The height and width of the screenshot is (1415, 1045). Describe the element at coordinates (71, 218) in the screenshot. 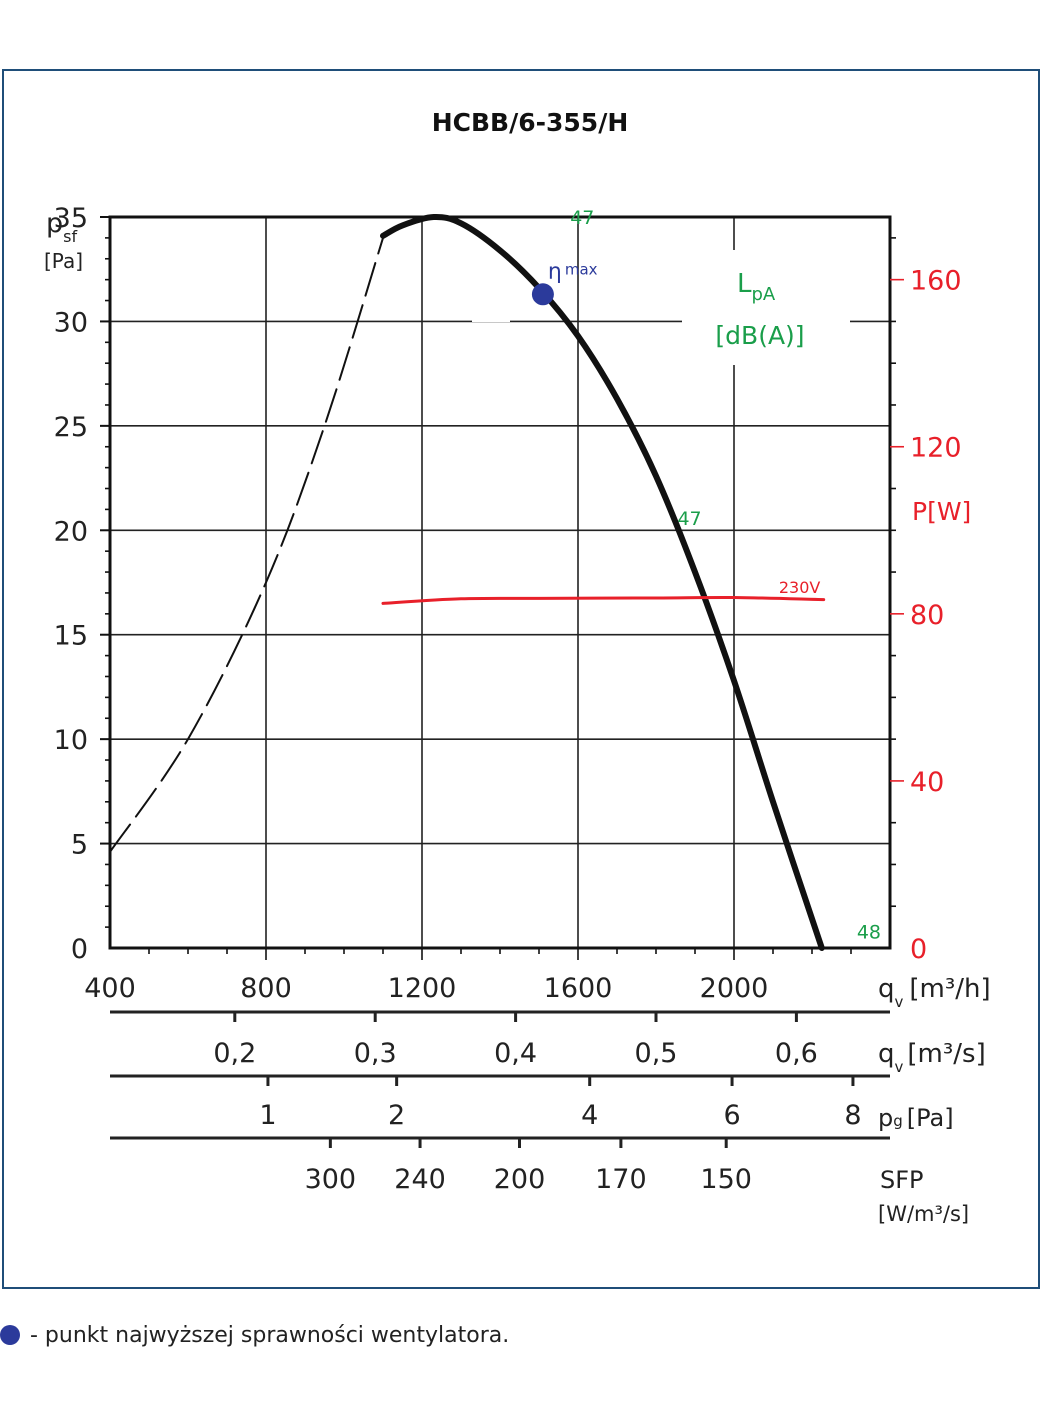

I see `y-tick-label: 35` at that location.